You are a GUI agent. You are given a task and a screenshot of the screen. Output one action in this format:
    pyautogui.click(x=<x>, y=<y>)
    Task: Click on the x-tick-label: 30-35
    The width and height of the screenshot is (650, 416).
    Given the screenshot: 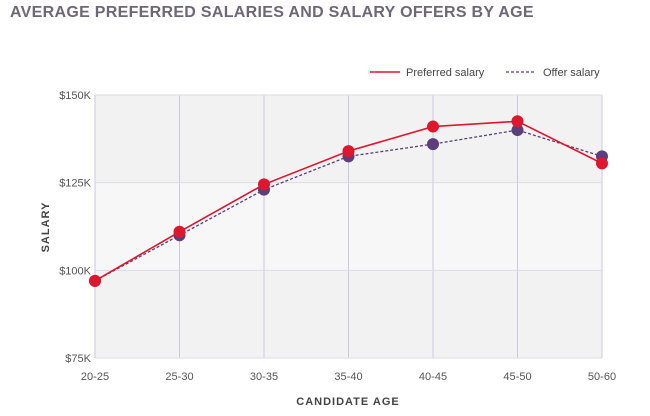 What is the action you would take?
    pyautogui.click(x=264, y=377)
    